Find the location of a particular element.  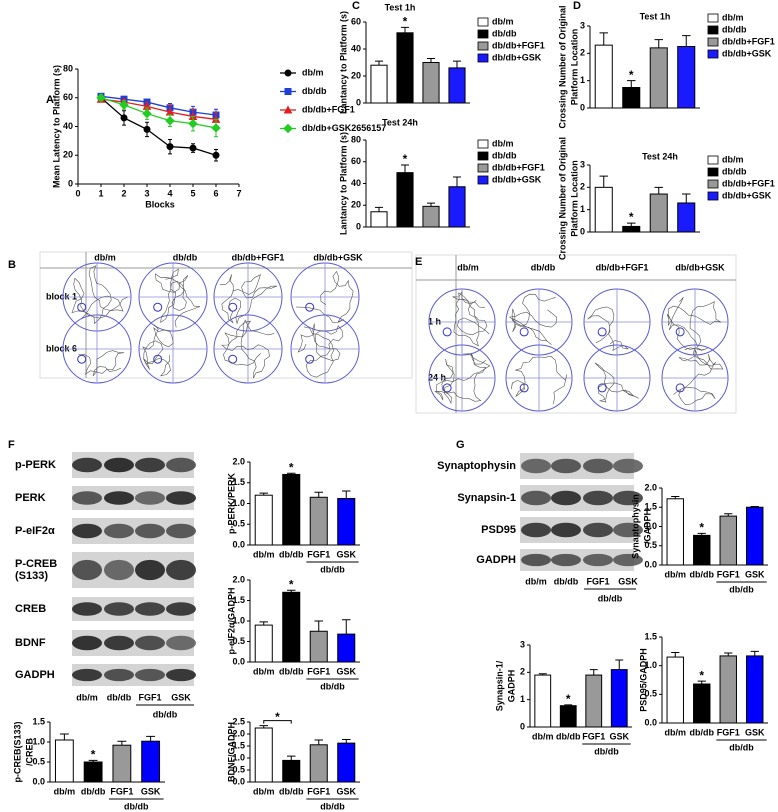

x-tick-label: 1 is located at coordinates (100, 193).